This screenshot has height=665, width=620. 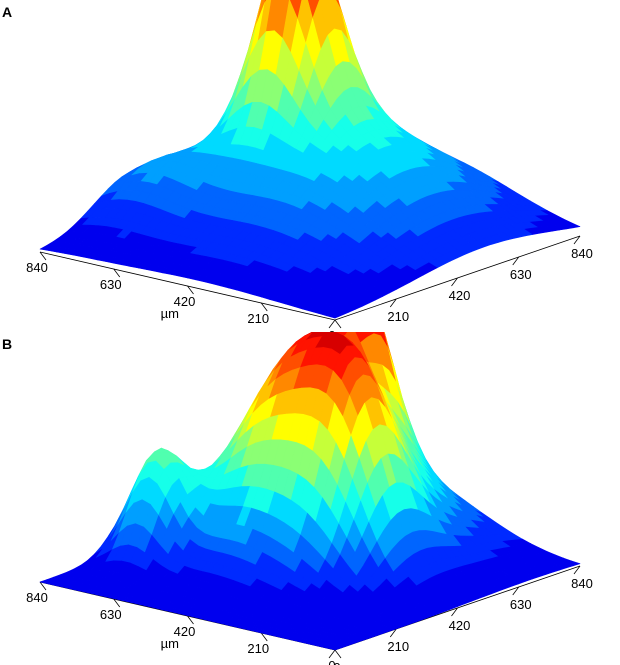 What do you see at coordinates (7, 344) in the screenshot?
I see `panel-label-b: B` at bounding box center [7, 344].